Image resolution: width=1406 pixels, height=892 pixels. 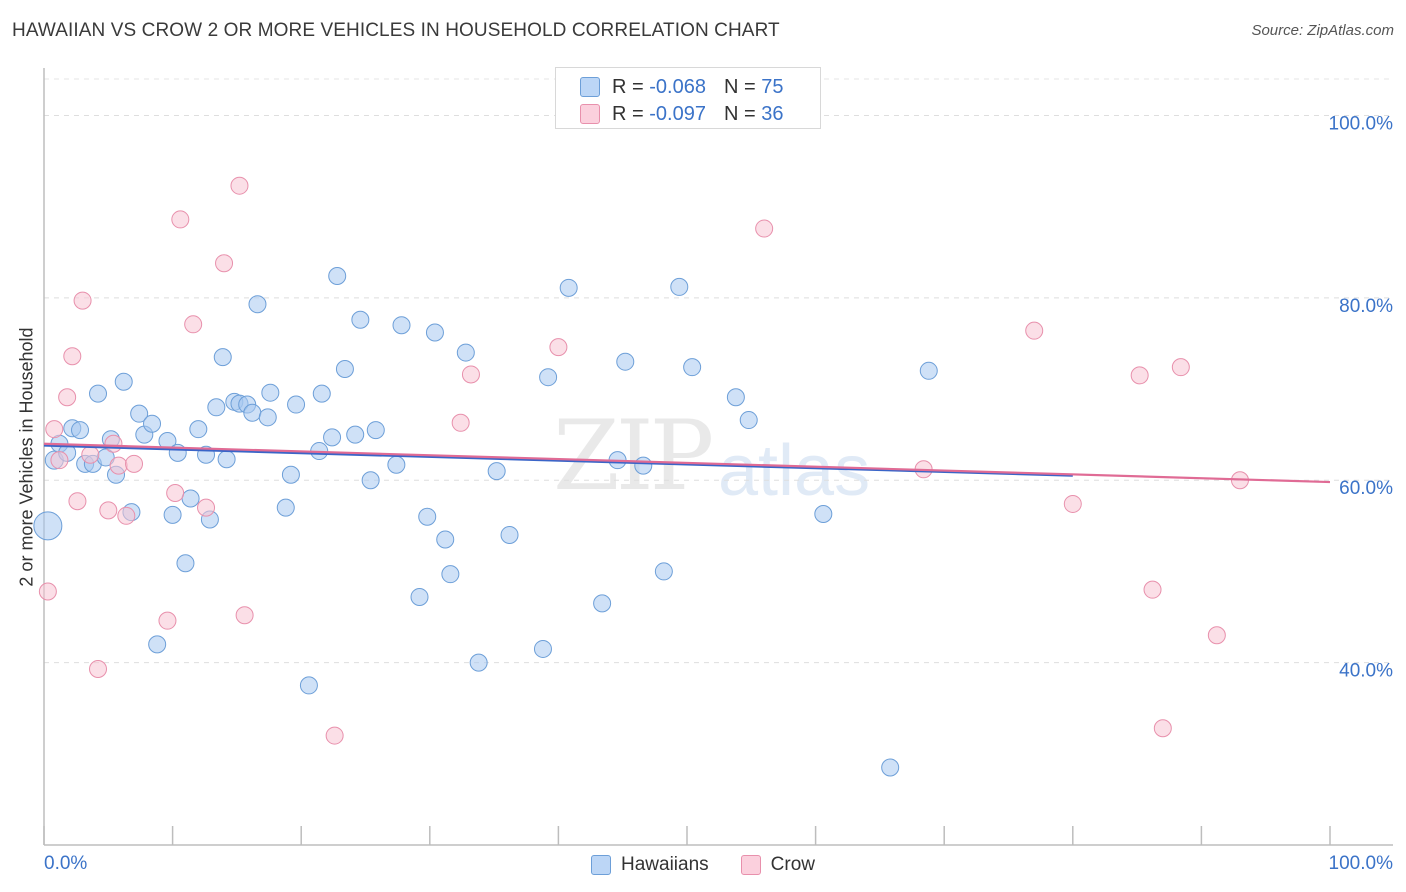 What do you see at coordinates (1361, 123) in the screenshot?
I see `y-tick-label: 100.0%` at bounding box center [1361, 123].